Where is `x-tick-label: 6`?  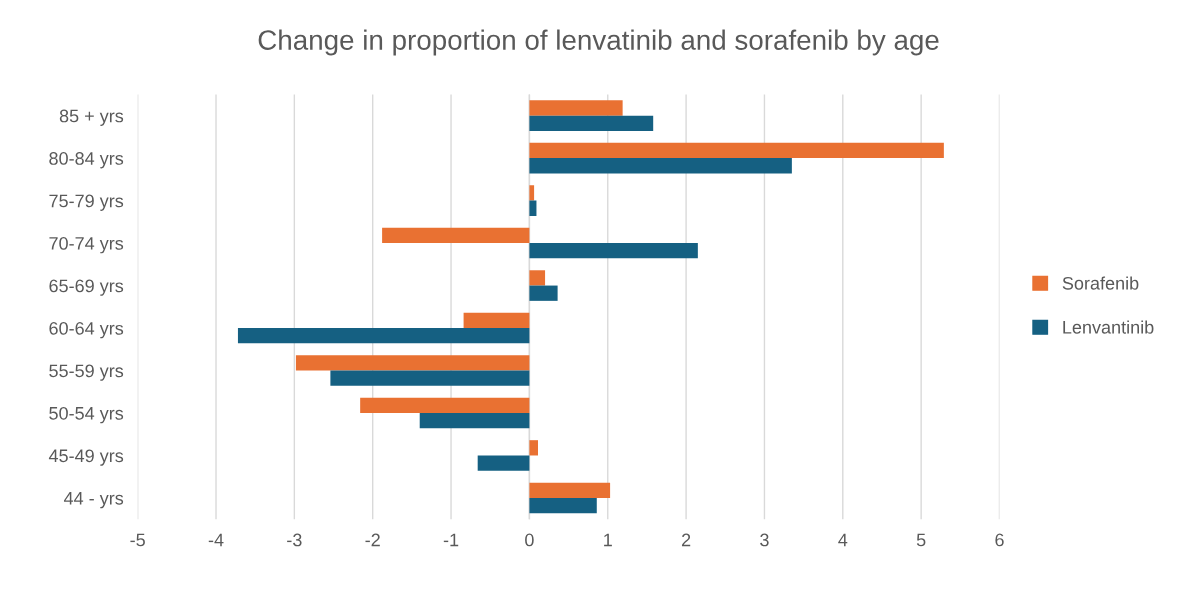
x-tick-label: 6 is located at coordinates (999, 540).